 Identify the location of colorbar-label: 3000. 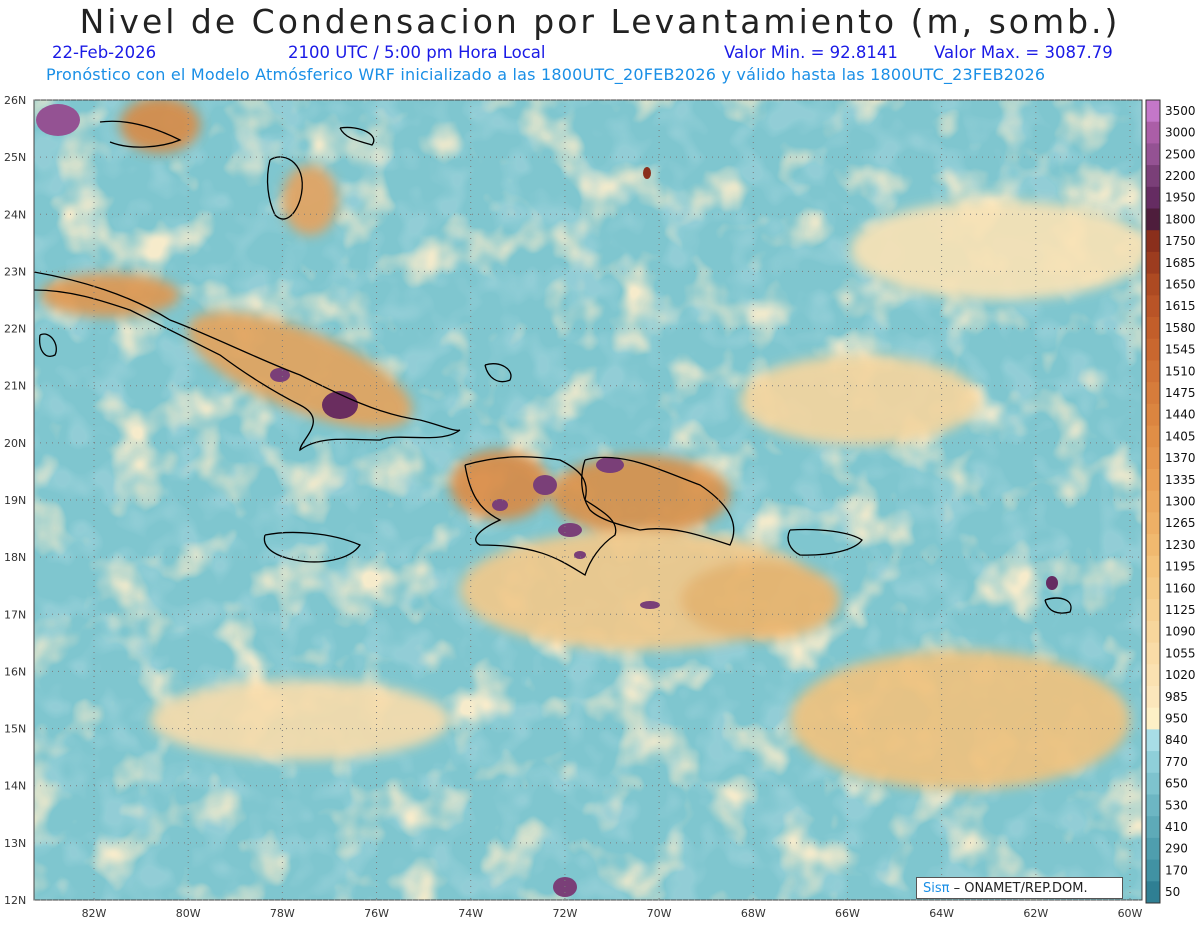
(1180, 133).